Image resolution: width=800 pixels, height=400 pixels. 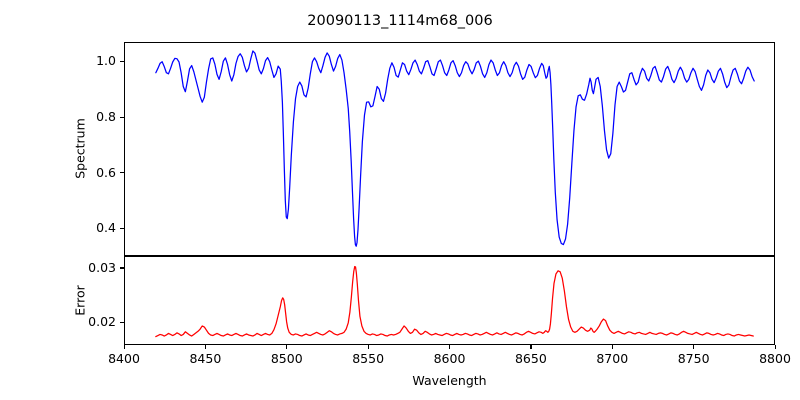 What do you see at coordinates (449, 358) in the screenshot?
I see `x-tick-label: 8600` at bounding box center [449, 358].